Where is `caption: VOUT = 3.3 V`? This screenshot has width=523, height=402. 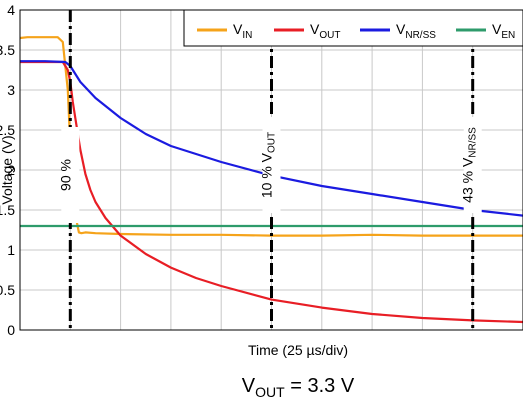 caption: VOUT = 3.3 V is located at coordinates (298, 387).